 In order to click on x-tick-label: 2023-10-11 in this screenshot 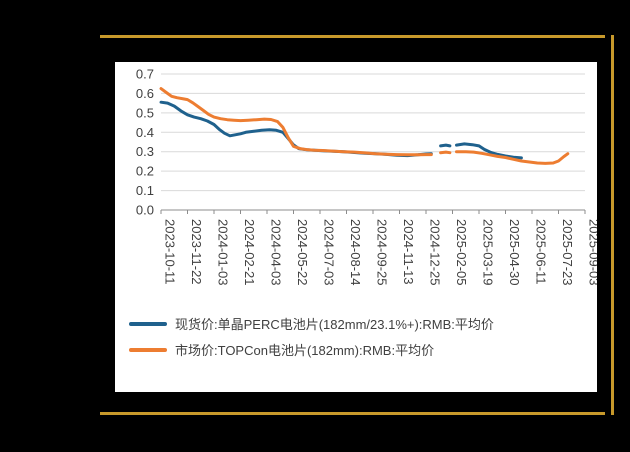, I will do `click(170, 252)`.